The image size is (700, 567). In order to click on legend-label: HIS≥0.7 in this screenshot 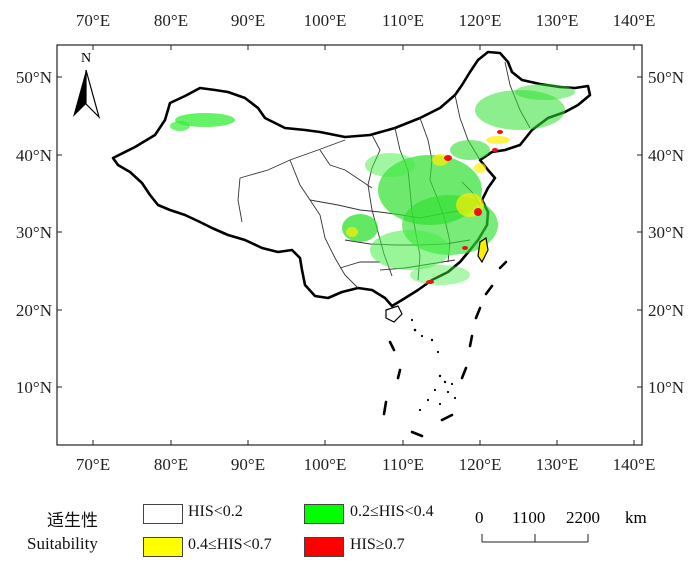, I will do `click(377, 544)`.